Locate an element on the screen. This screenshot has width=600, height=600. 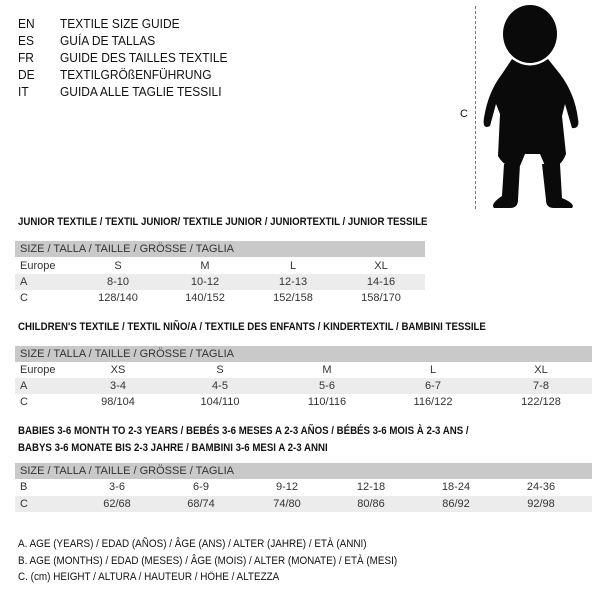
cell: 14-16 is located at coordinates (381, 282).